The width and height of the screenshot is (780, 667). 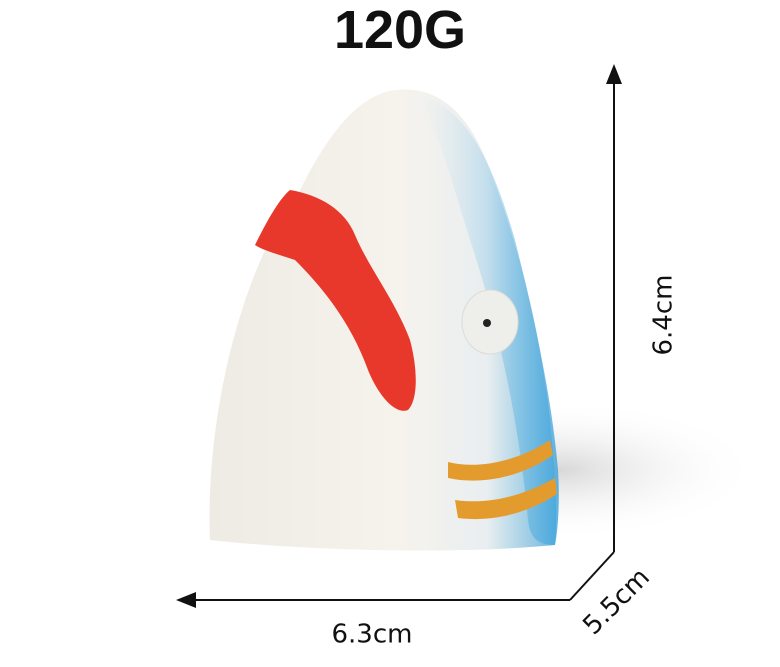 What do you see at coordinates (372, 635) in the screenshot?
I see `width-label: 6.3cm` at bounding box center [372, 635].